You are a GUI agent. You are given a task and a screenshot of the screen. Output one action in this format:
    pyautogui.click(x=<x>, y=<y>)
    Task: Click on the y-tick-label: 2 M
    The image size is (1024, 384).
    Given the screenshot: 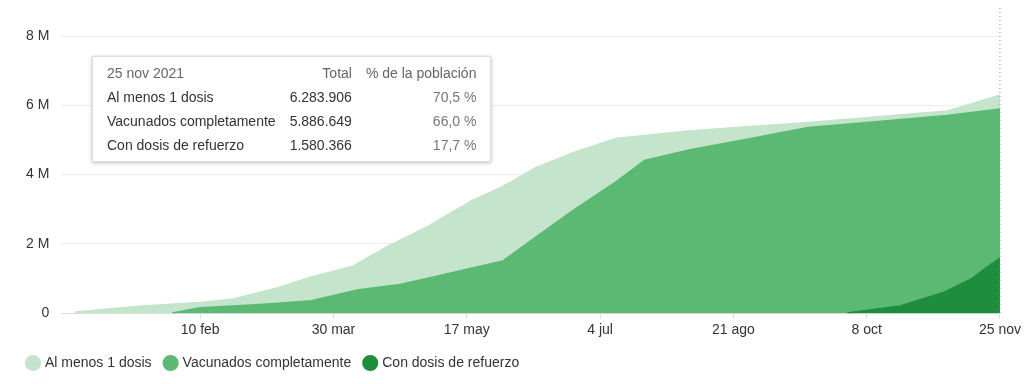 What is the action you would take?
    pyautogui.click(x=37, y=242)
    